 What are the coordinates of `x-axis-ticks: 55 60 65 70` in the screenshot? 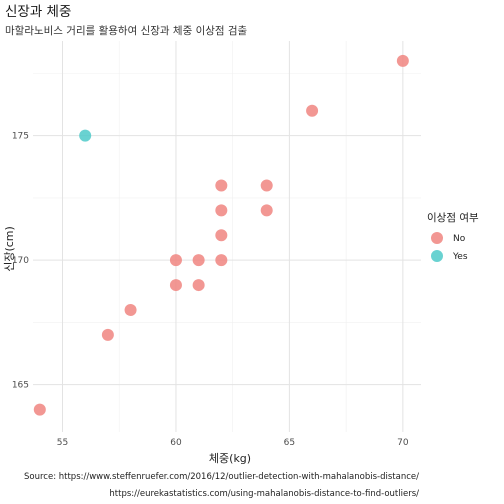 It's located at (233, 443).